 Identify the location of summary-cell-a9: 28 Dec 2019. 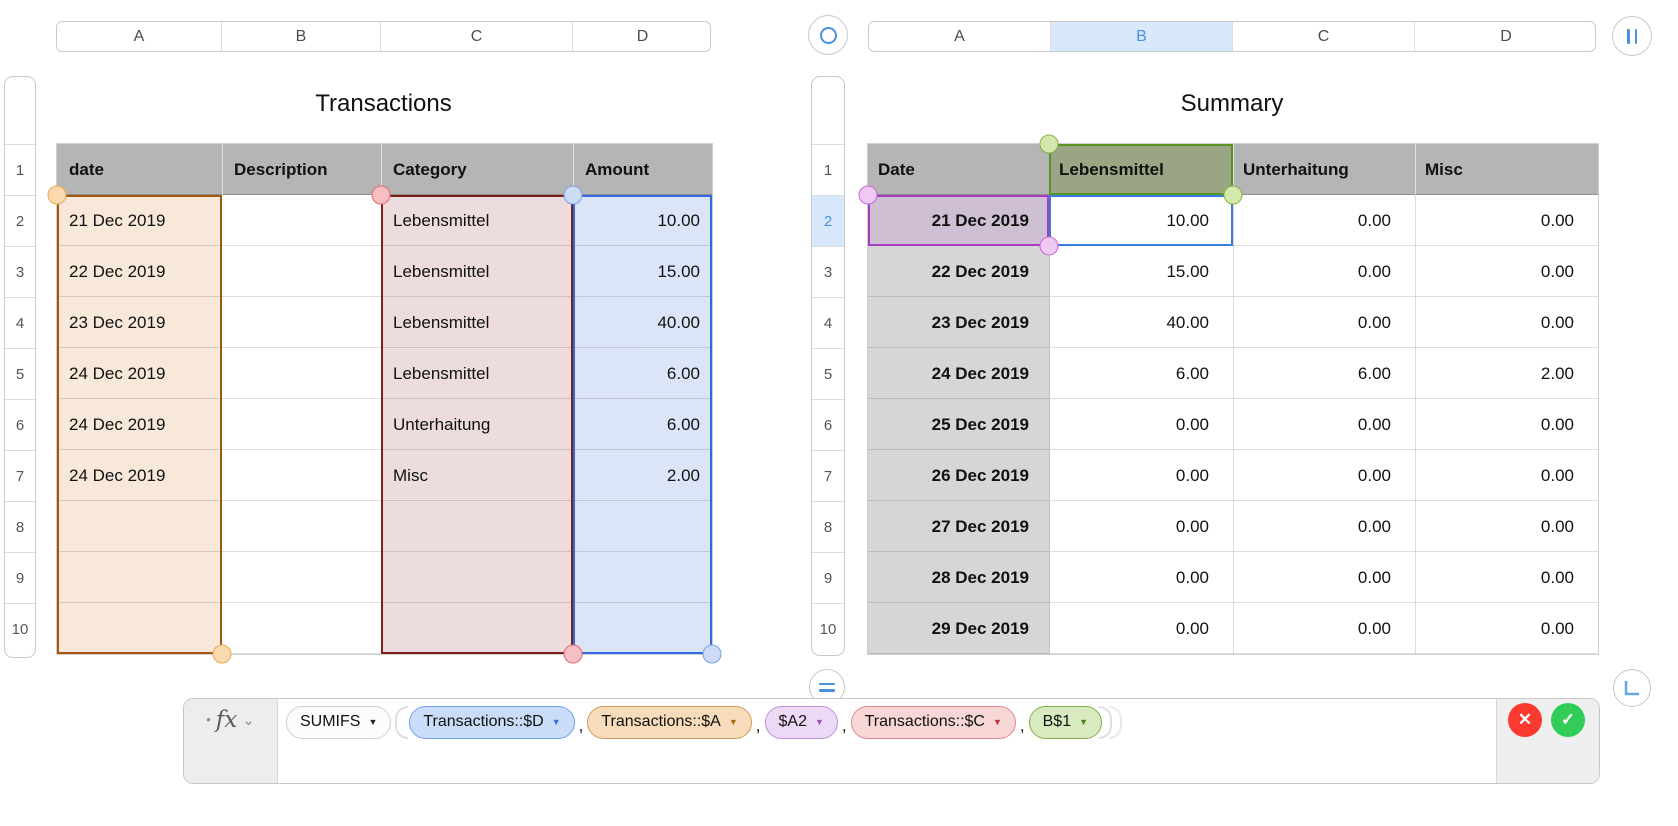
(980, 577).